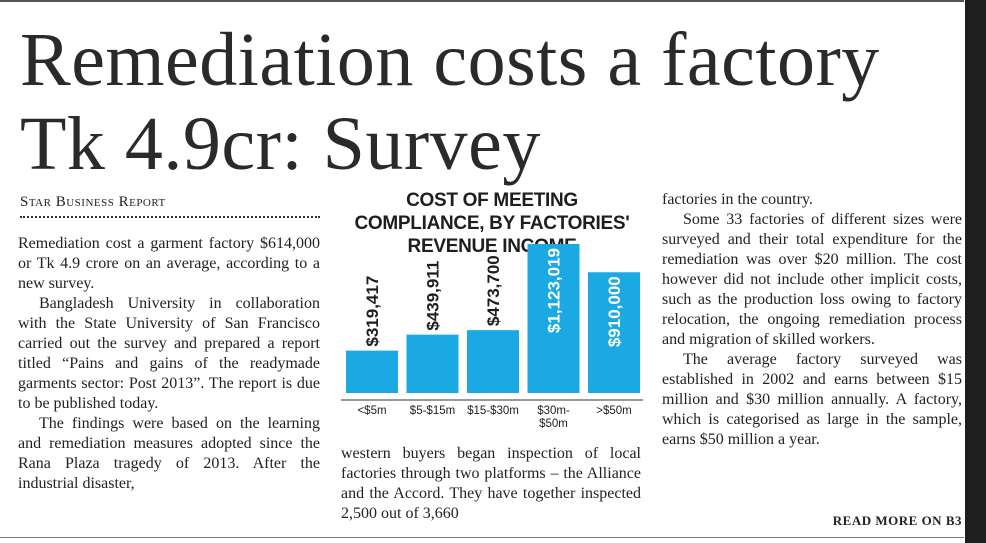  What do you see at coordinates (433, 296) in the screenshot?
I see `bar-value-label: $439,911` at bounding box center [433, 296].